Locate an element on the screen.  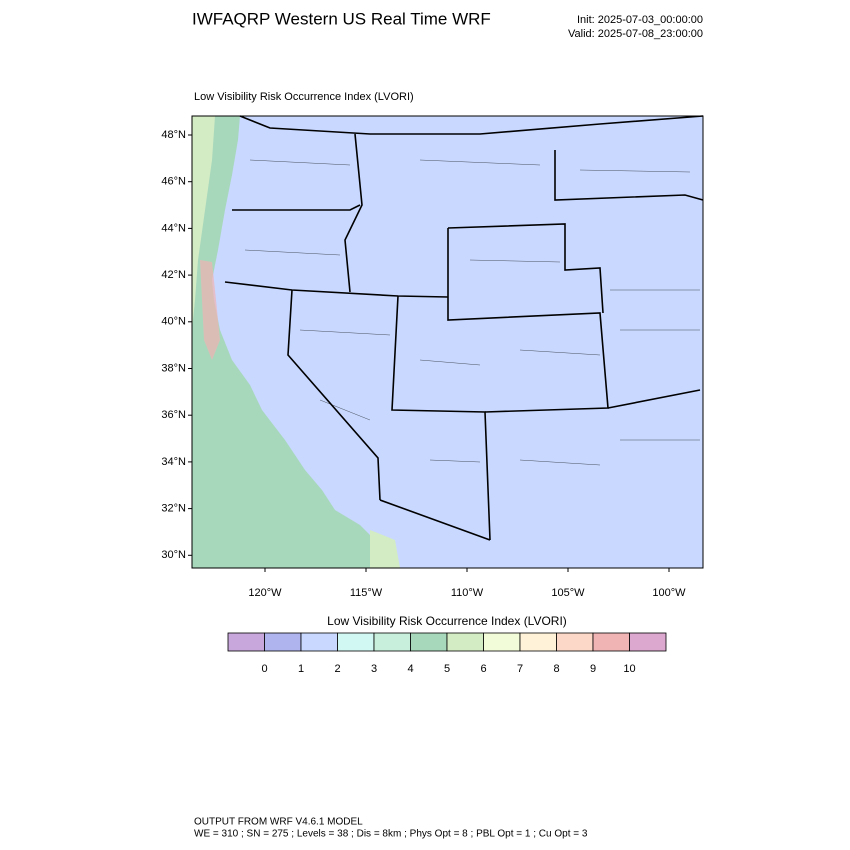
colorbar-label: 1 is located at coordinates (301, 669).